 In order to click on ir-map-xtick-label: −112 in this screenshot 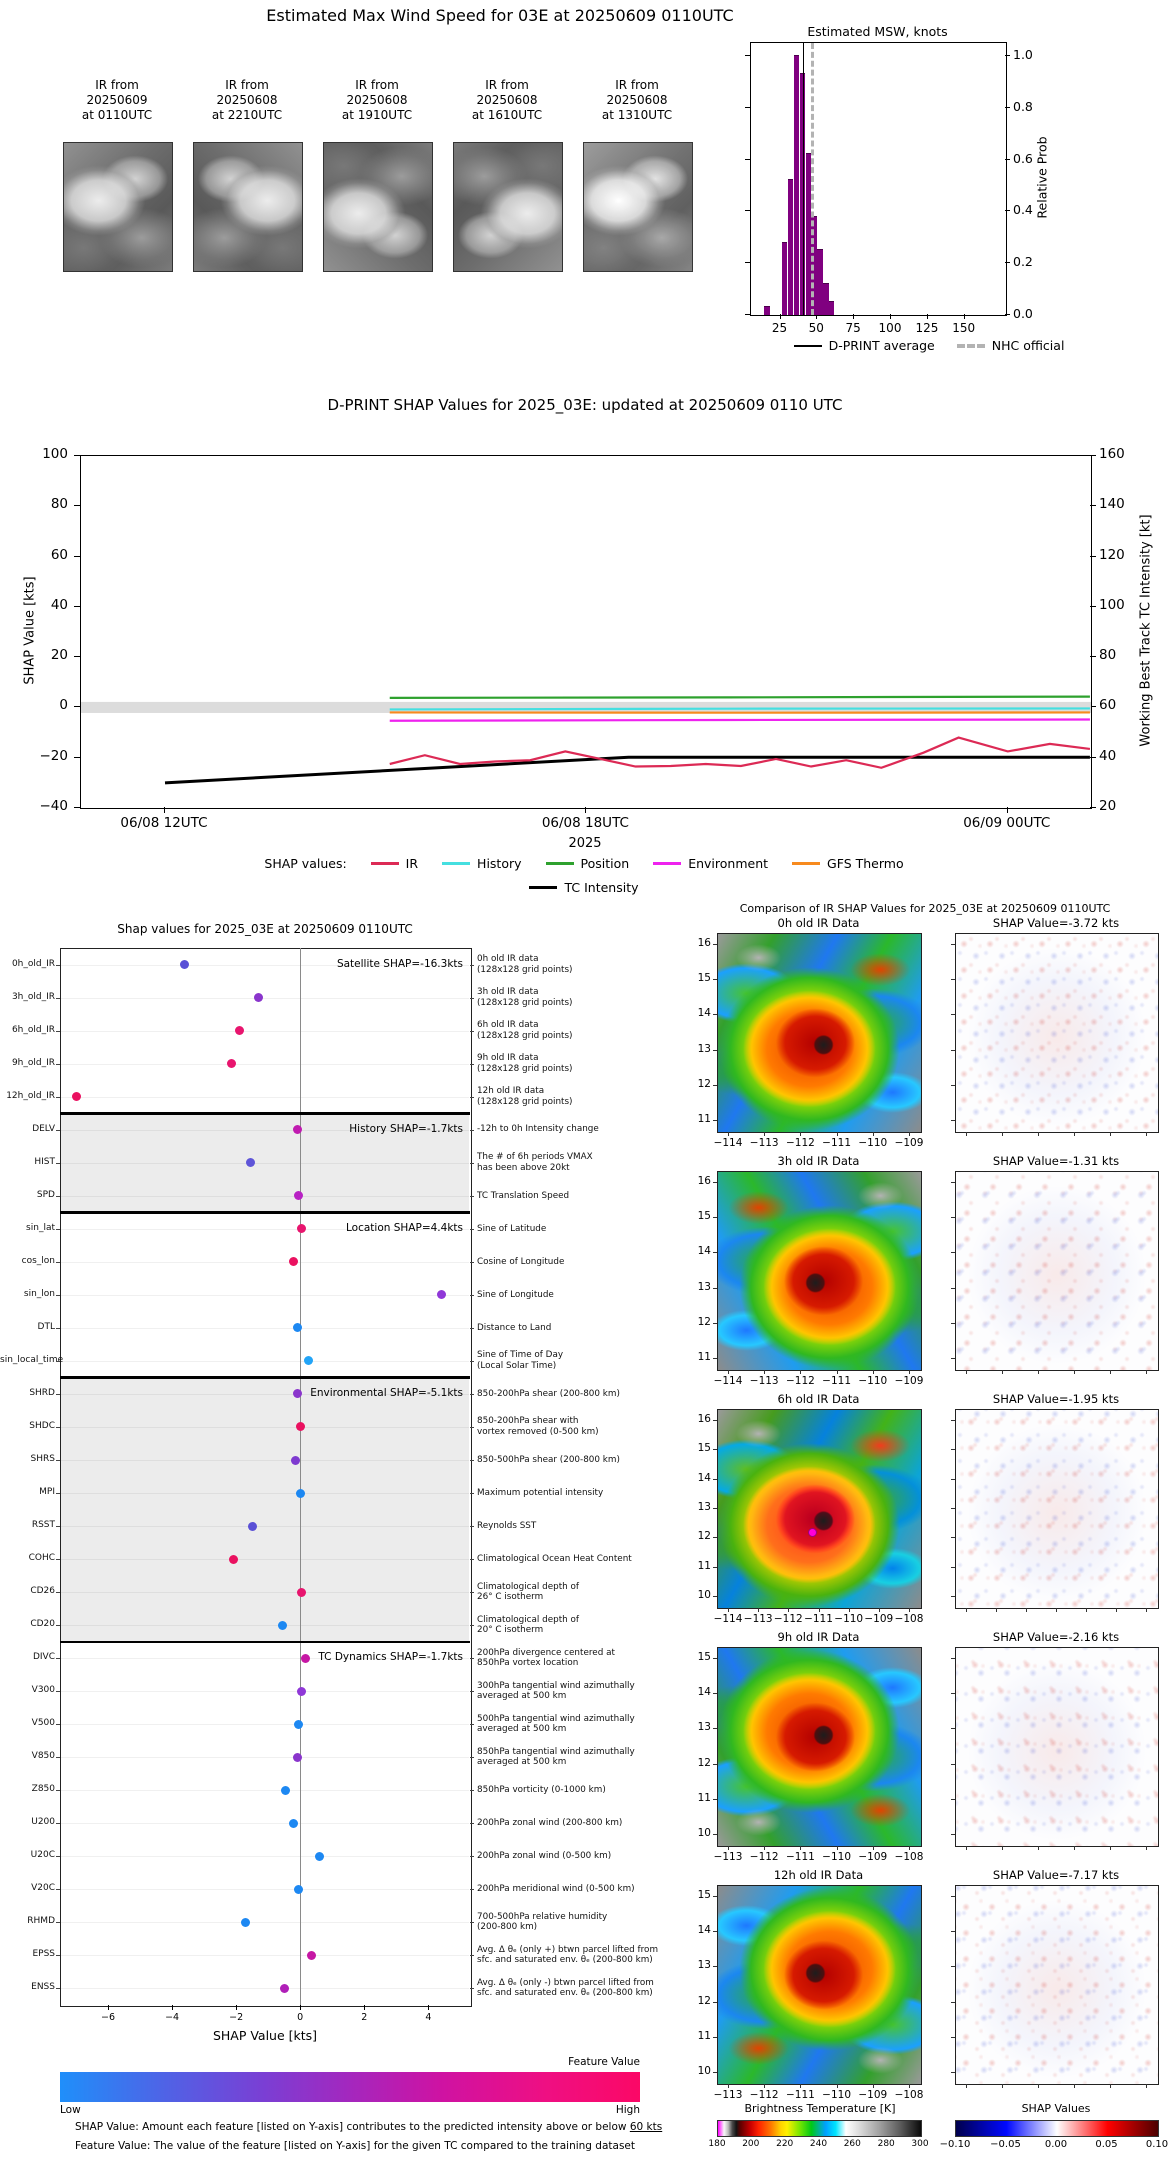, I will do `click(800, 1381)`.